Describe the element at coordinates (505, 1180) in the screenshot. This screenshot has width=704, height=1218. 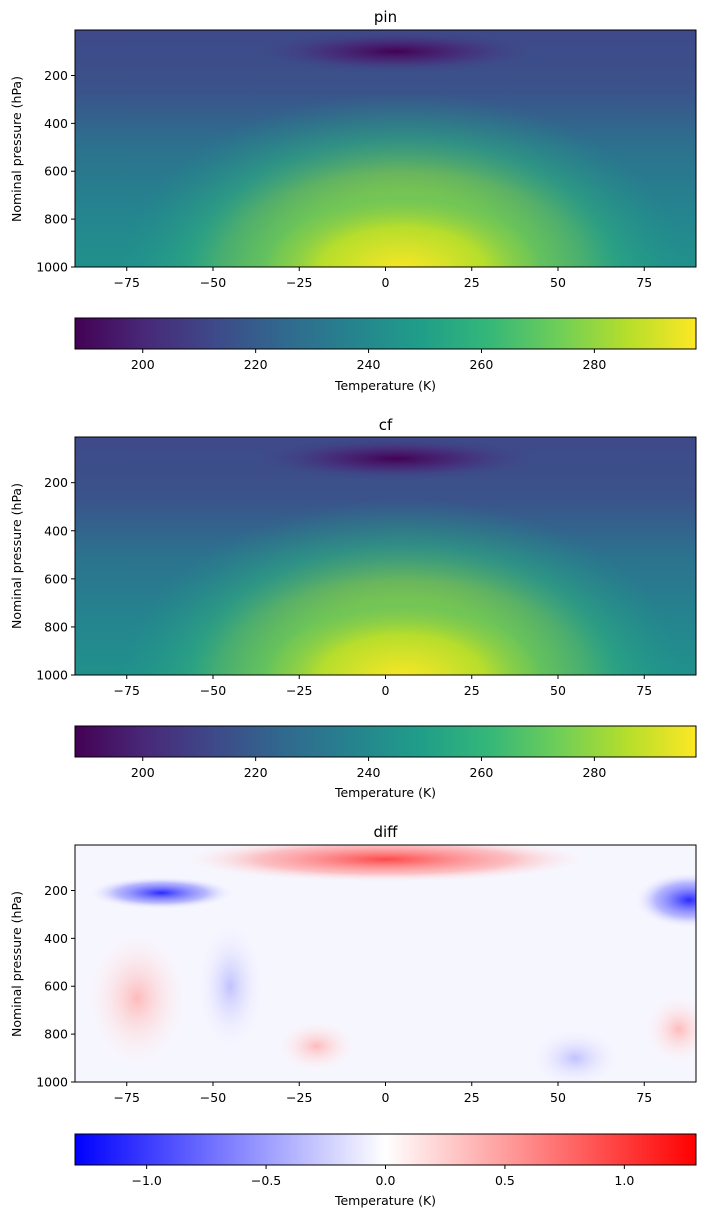
I see `colorbar-tick-label: 0.5` at that location.